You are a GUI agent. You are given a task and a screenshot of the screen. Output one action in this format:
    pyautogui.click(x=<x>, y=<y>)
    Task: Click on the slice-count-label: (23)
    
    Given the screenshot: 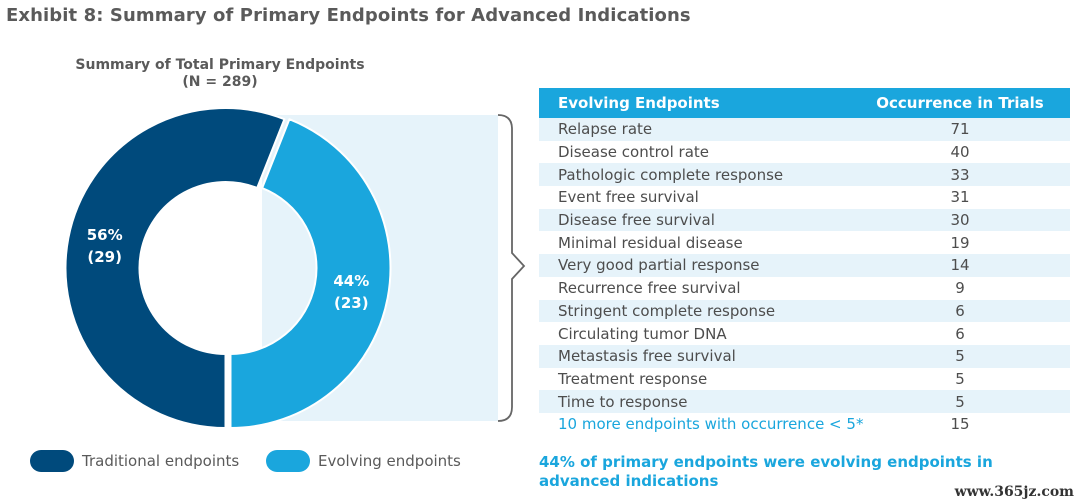 What is the action you would take?
    pyautogui.click(x=351, y=303)
    